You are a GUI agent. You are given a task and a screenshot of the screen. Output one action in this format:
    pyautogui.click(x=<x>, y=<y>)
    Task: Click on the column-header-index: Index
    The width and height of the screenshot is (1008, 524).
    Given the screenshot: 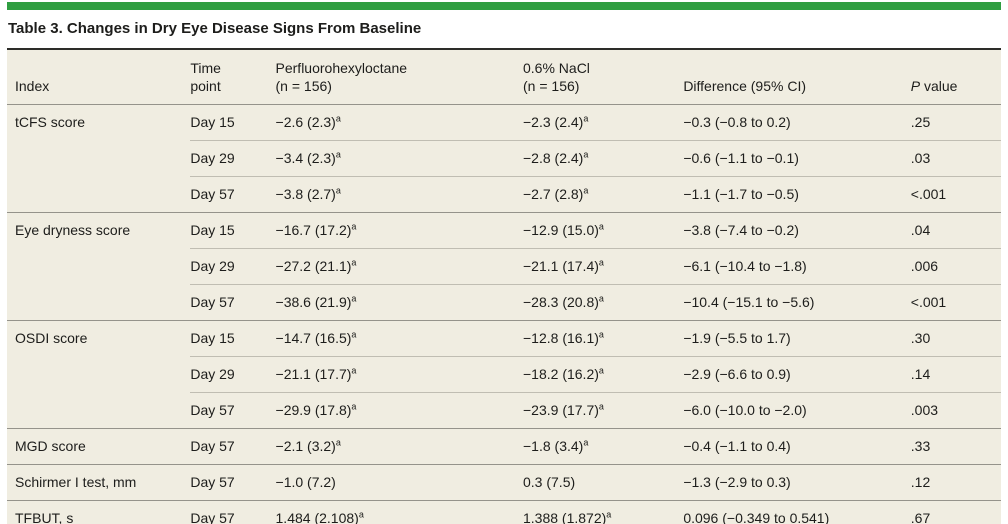 What is the action you would take?
    pyautogui.click(x=99, y=77)
    